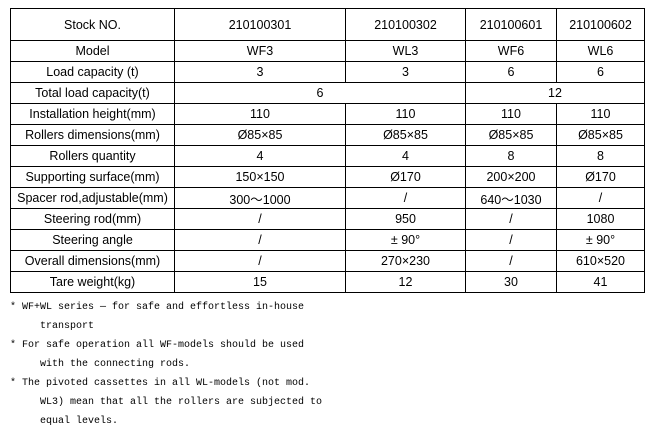 The width and height of the screenshot is (645, 431). I want to click on table-row: Model WF3 WL3 WF6 WL6, so click(327, 51).